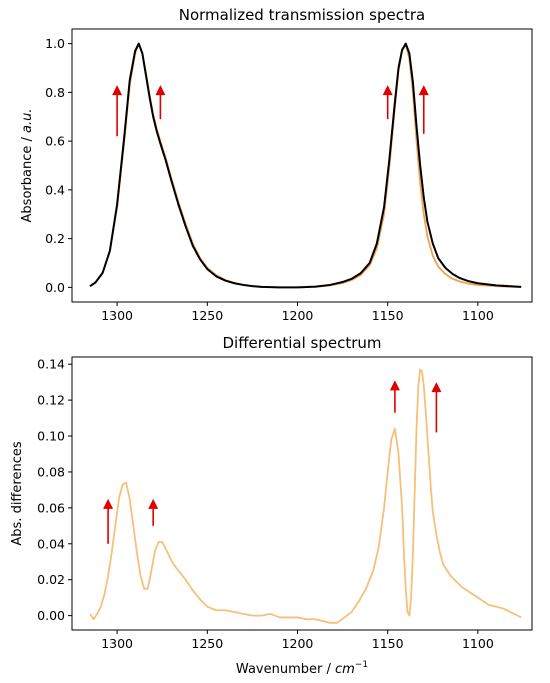 This screenshot has height=683, width=550. Describe the element at coordinates (55, 238) in the screenshot. I see `y-tick-label: 0.2` at that location.